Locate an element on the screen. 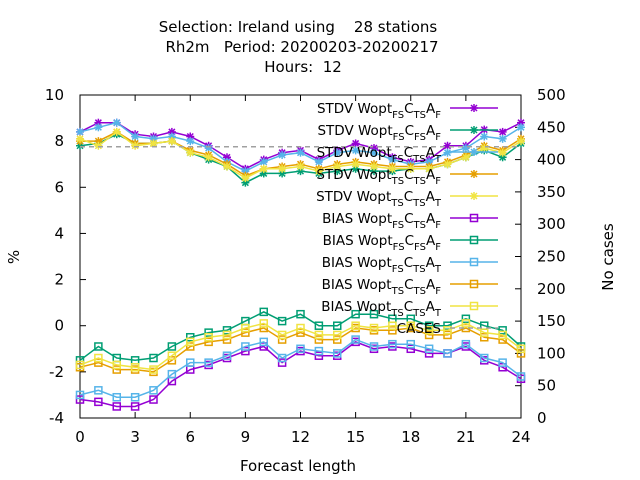 The height and width of the screenshot is (480, 640). legend-label: BIAS WoptFSCTSAF is located at coordinates (381, 221).